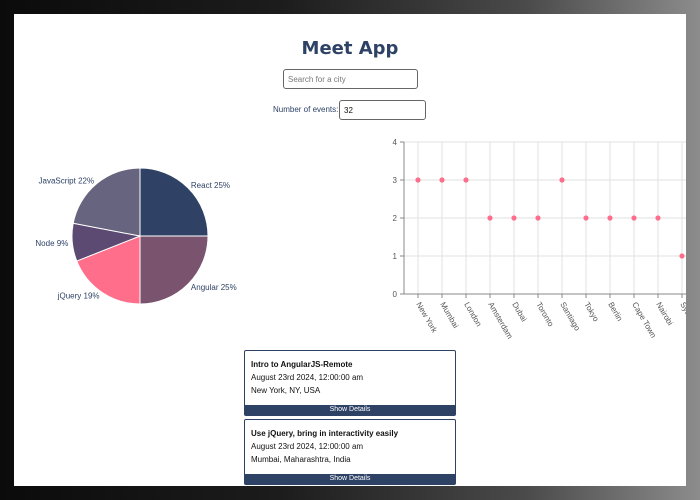 This screenshot has height=500, width=700. What do you see at coordinates (395, 142) in the screenshot?
I see `y-tick-label: 4` at bounding box center [395, 142].